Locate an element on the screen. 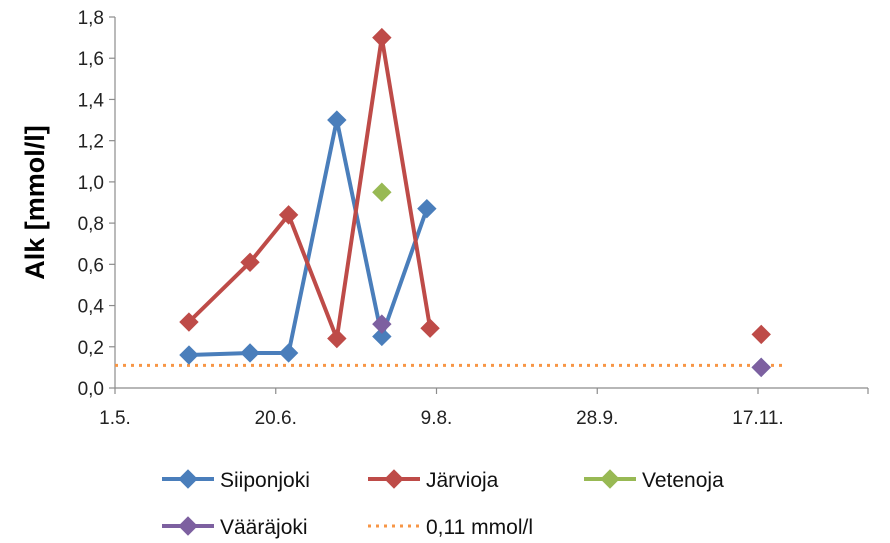 The height and width of the screenshot is (543, 890). y-tick-label: 0,0 is located at coordinates (91, 389).